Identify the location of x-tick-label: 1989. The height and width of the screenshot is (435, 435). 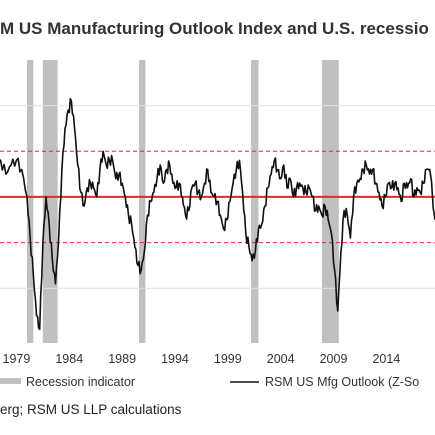
(122, 359).